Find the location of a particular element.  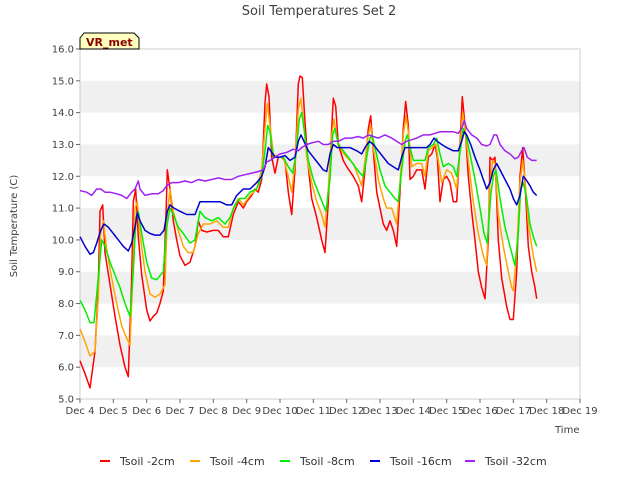

y-tick-label: 6.0 is located at coordinates (66, 368).